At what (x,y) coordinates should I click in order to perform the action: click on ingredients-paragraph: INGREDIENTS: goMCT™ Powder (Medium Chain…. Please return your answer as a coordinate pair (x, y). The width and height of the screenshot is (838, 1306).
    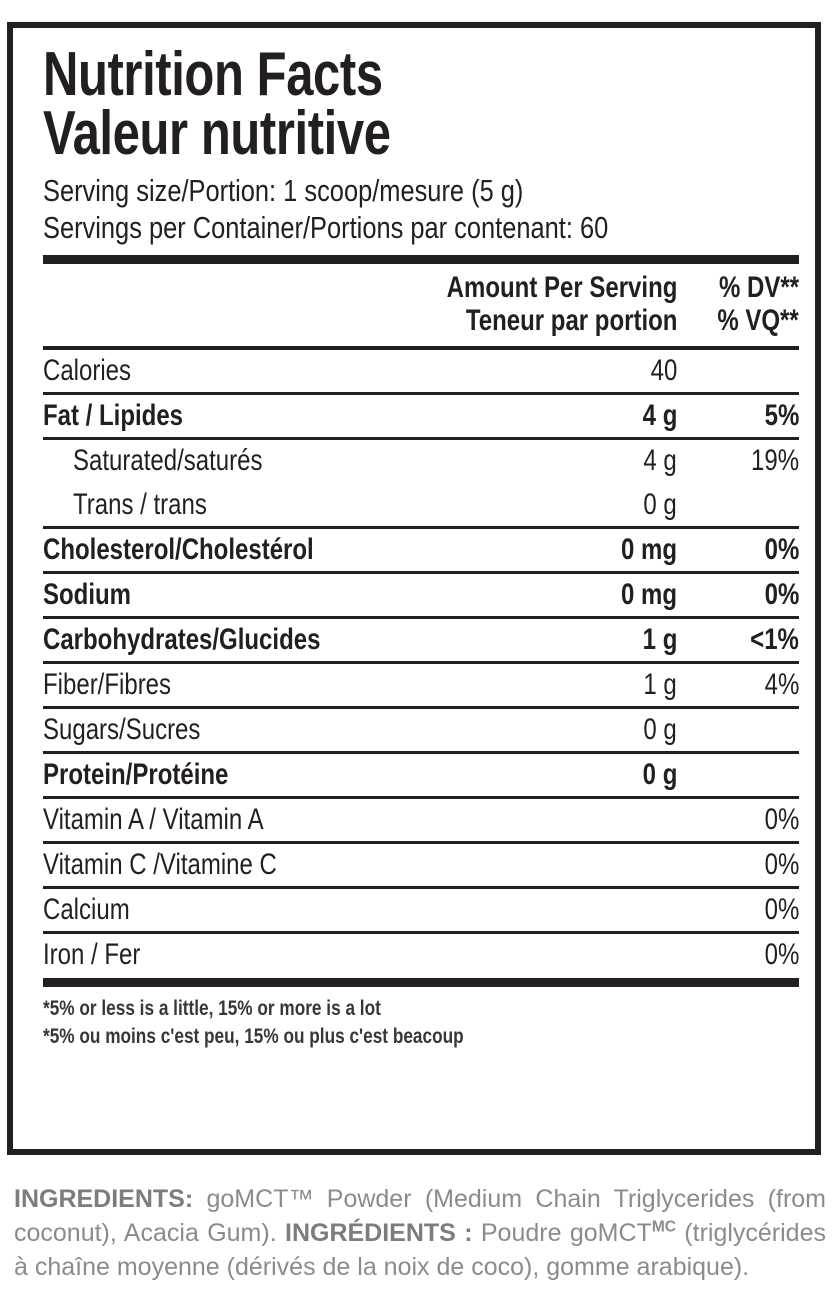
    Looking at the image, I should click on (420, 1233).